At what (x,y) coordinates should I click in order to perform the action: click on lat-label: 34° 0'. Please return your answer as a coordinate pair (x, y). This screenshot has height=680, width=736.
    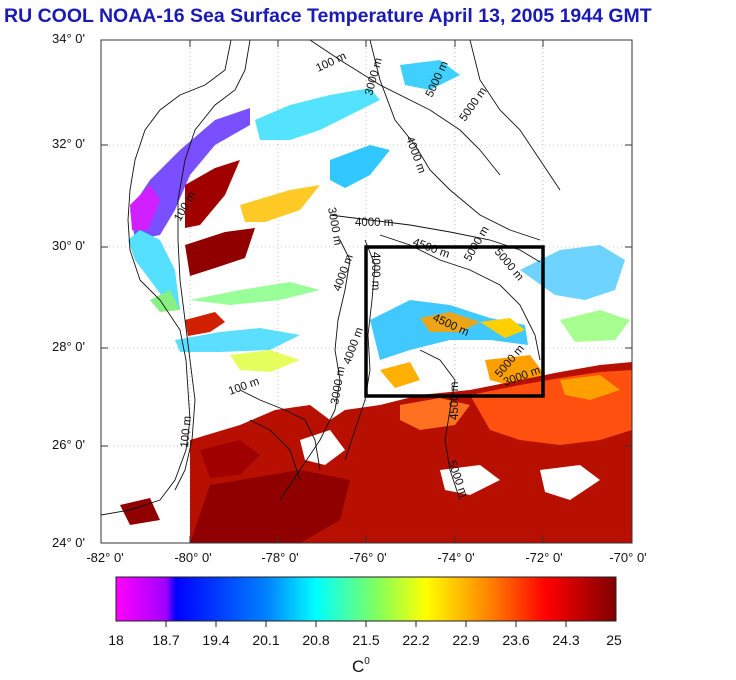
    Looking at the image, I should click on (68, 38).